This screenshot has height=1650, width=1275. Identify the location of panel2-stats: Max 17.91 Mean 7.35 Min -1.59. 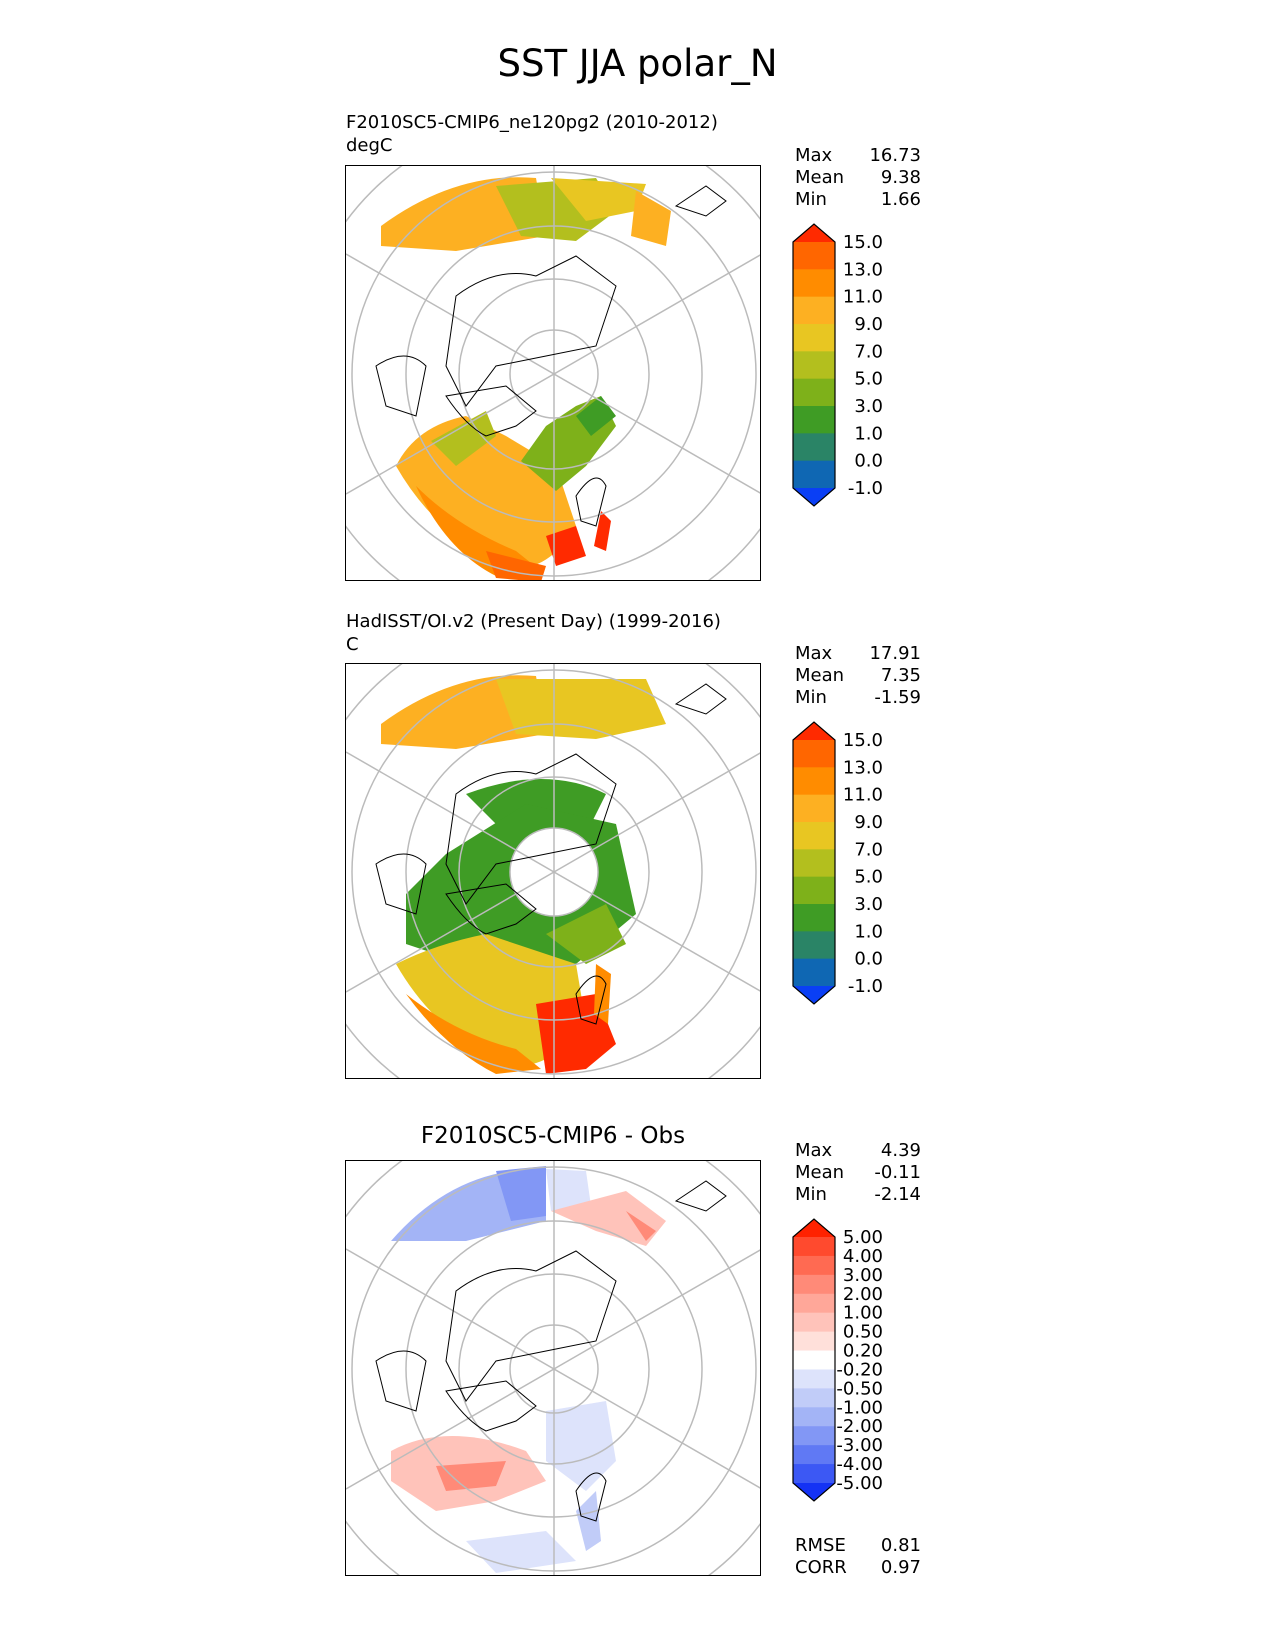
(858, 676).